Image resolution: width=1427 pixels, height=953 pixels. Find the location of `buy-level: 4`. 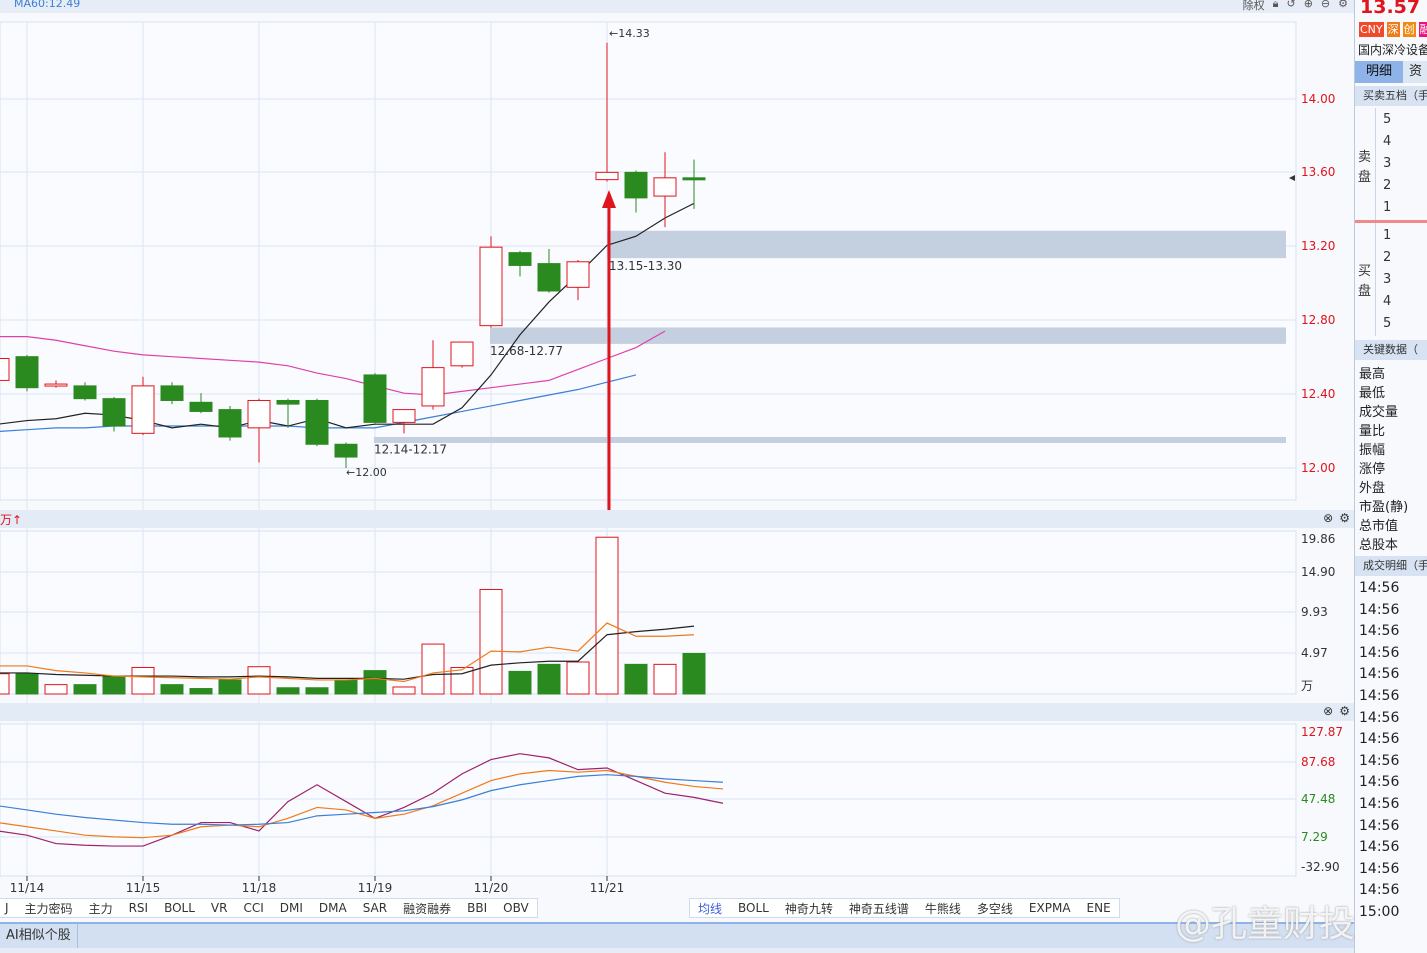

buy-level: 4 is located at coordinates (1387, 301).